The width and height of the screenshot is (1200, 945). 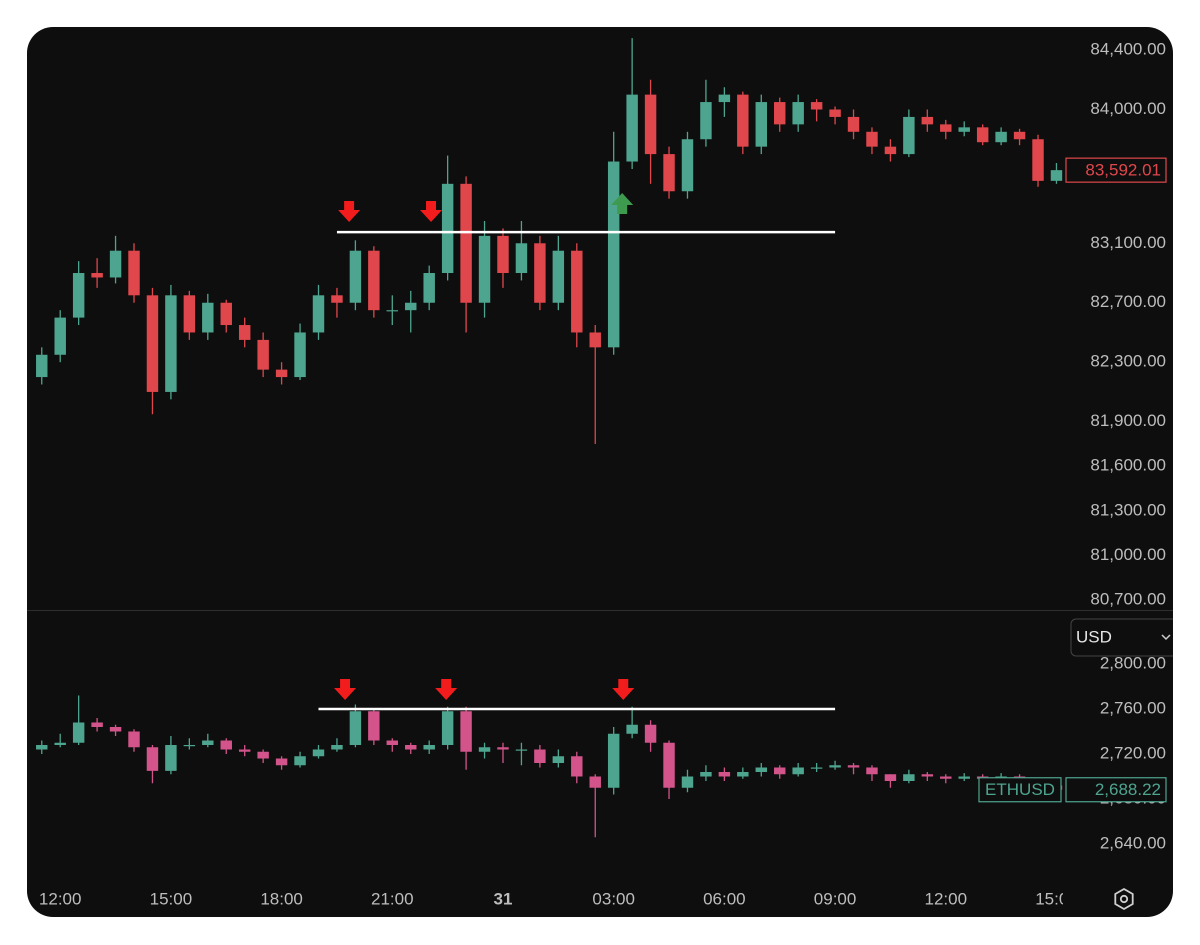 I want to click on symbol-label: ETHUSD, so click(x=1020, y=789).